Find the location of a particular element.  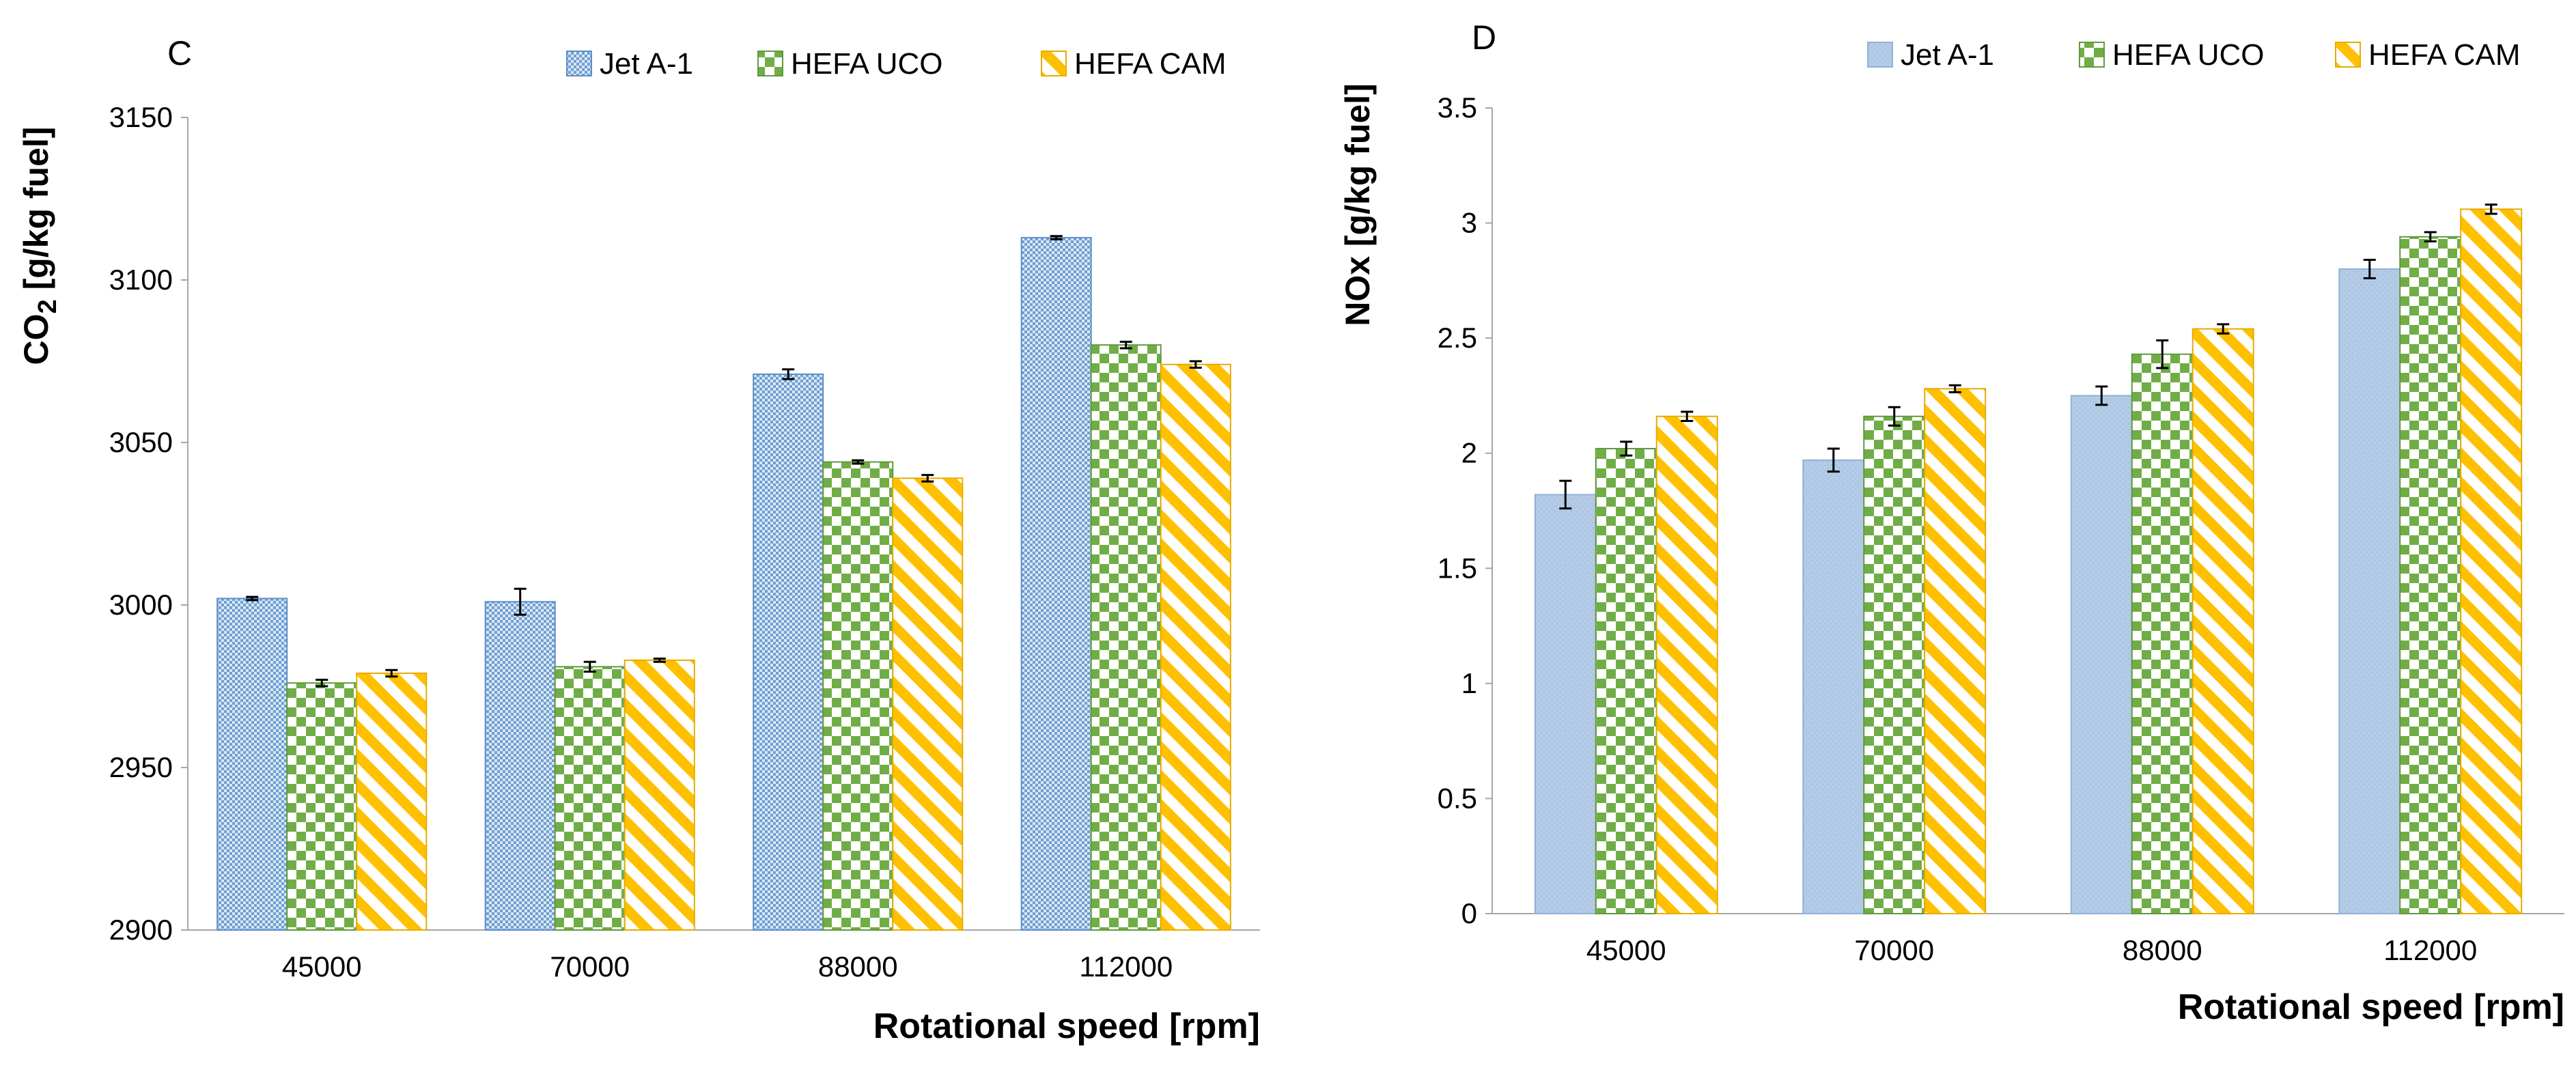

y-tick-label: 3100 is located at coordinates (141, 280).